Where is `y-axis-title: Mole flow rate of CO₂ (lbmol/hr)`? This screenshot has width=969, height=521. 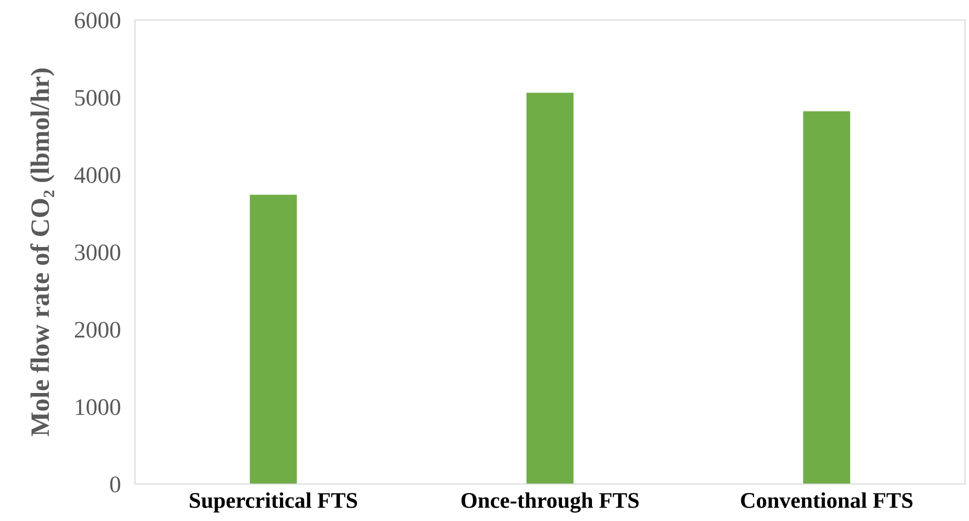
y-axis-title: Mole flow rate of CO₂ (lbmol/hr) is located at coordinates (42, 252).